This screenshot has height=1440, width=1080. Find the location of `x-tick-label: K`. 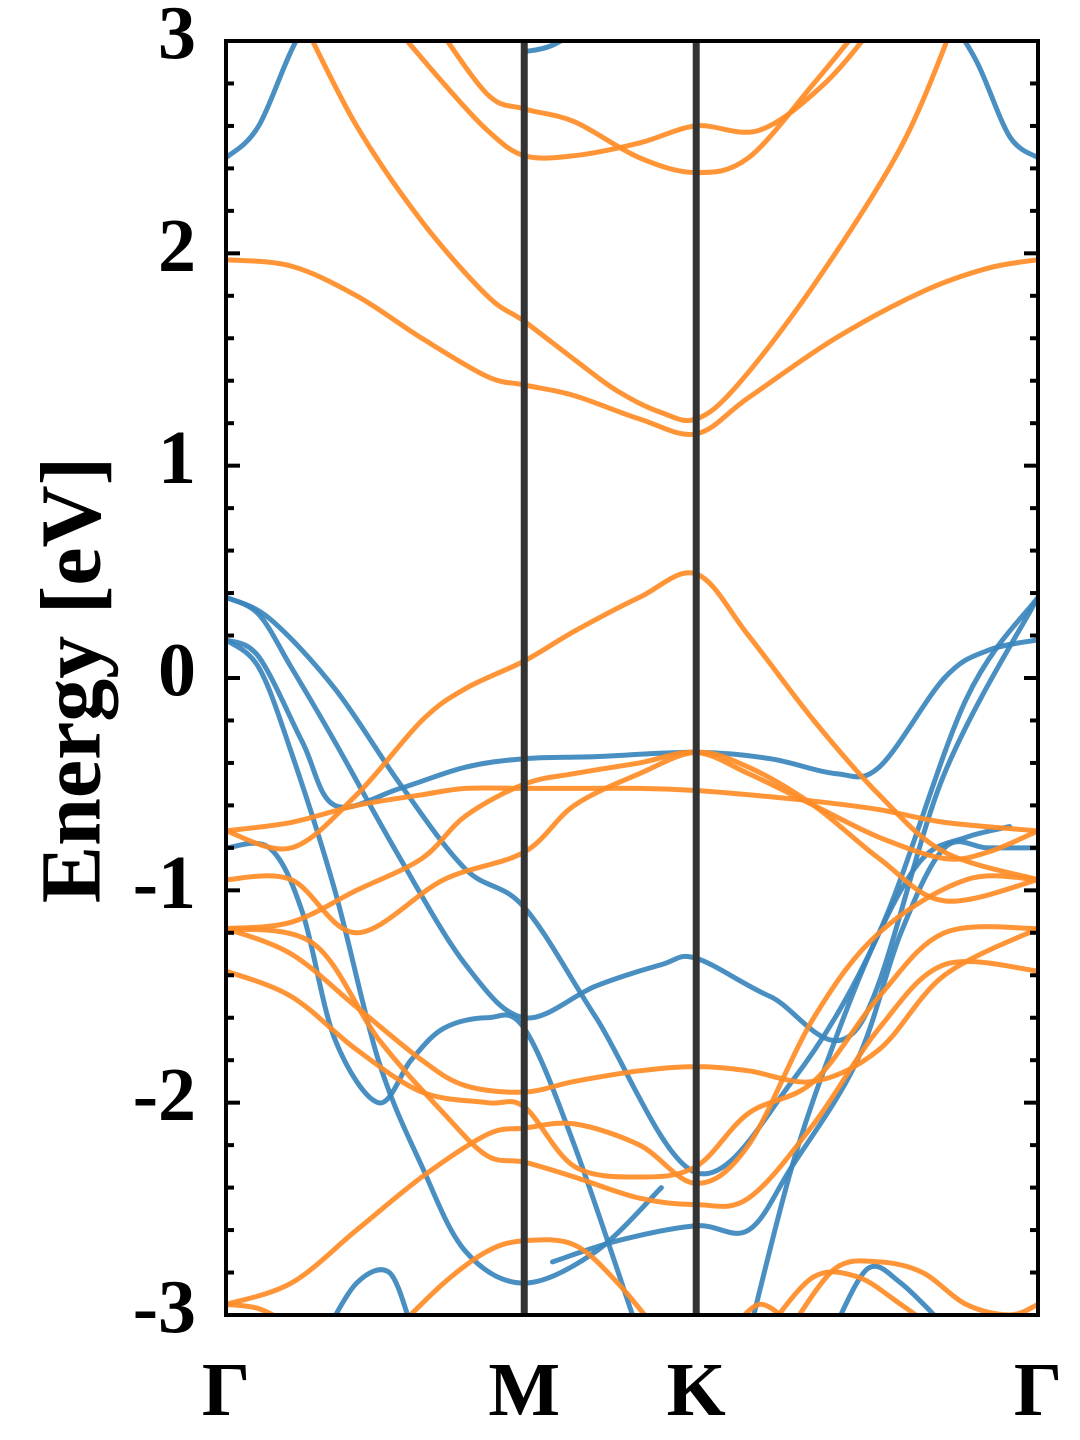

x-tick-label: K is located at coordinates (696, 1390).